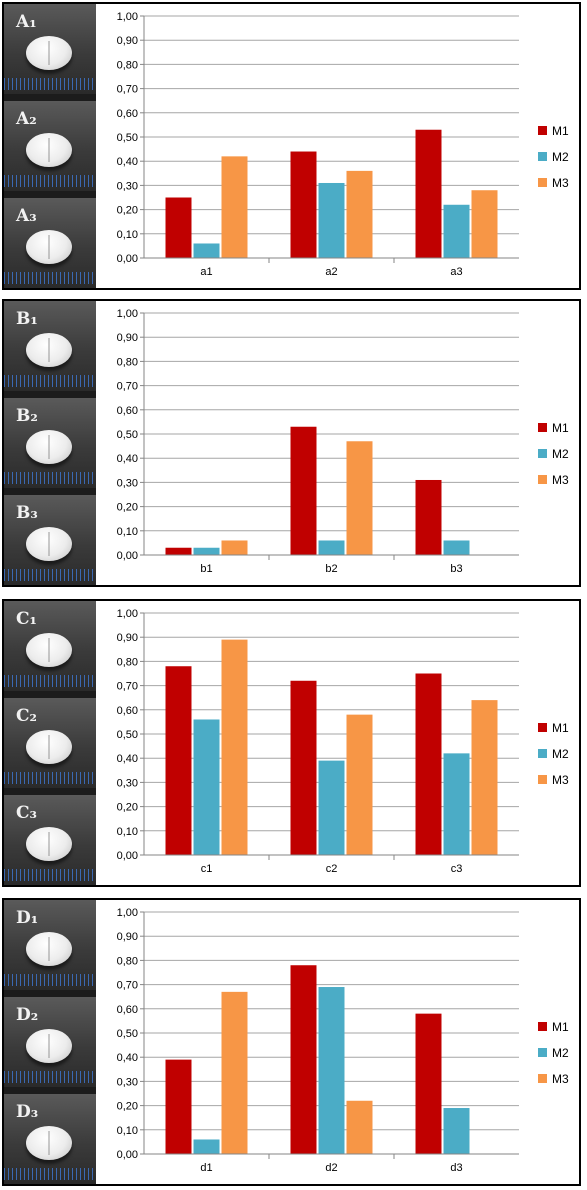 The height and width of the screenshot is (1190, 587). I want to click on x-tick-label: c1, so click(207, 869).